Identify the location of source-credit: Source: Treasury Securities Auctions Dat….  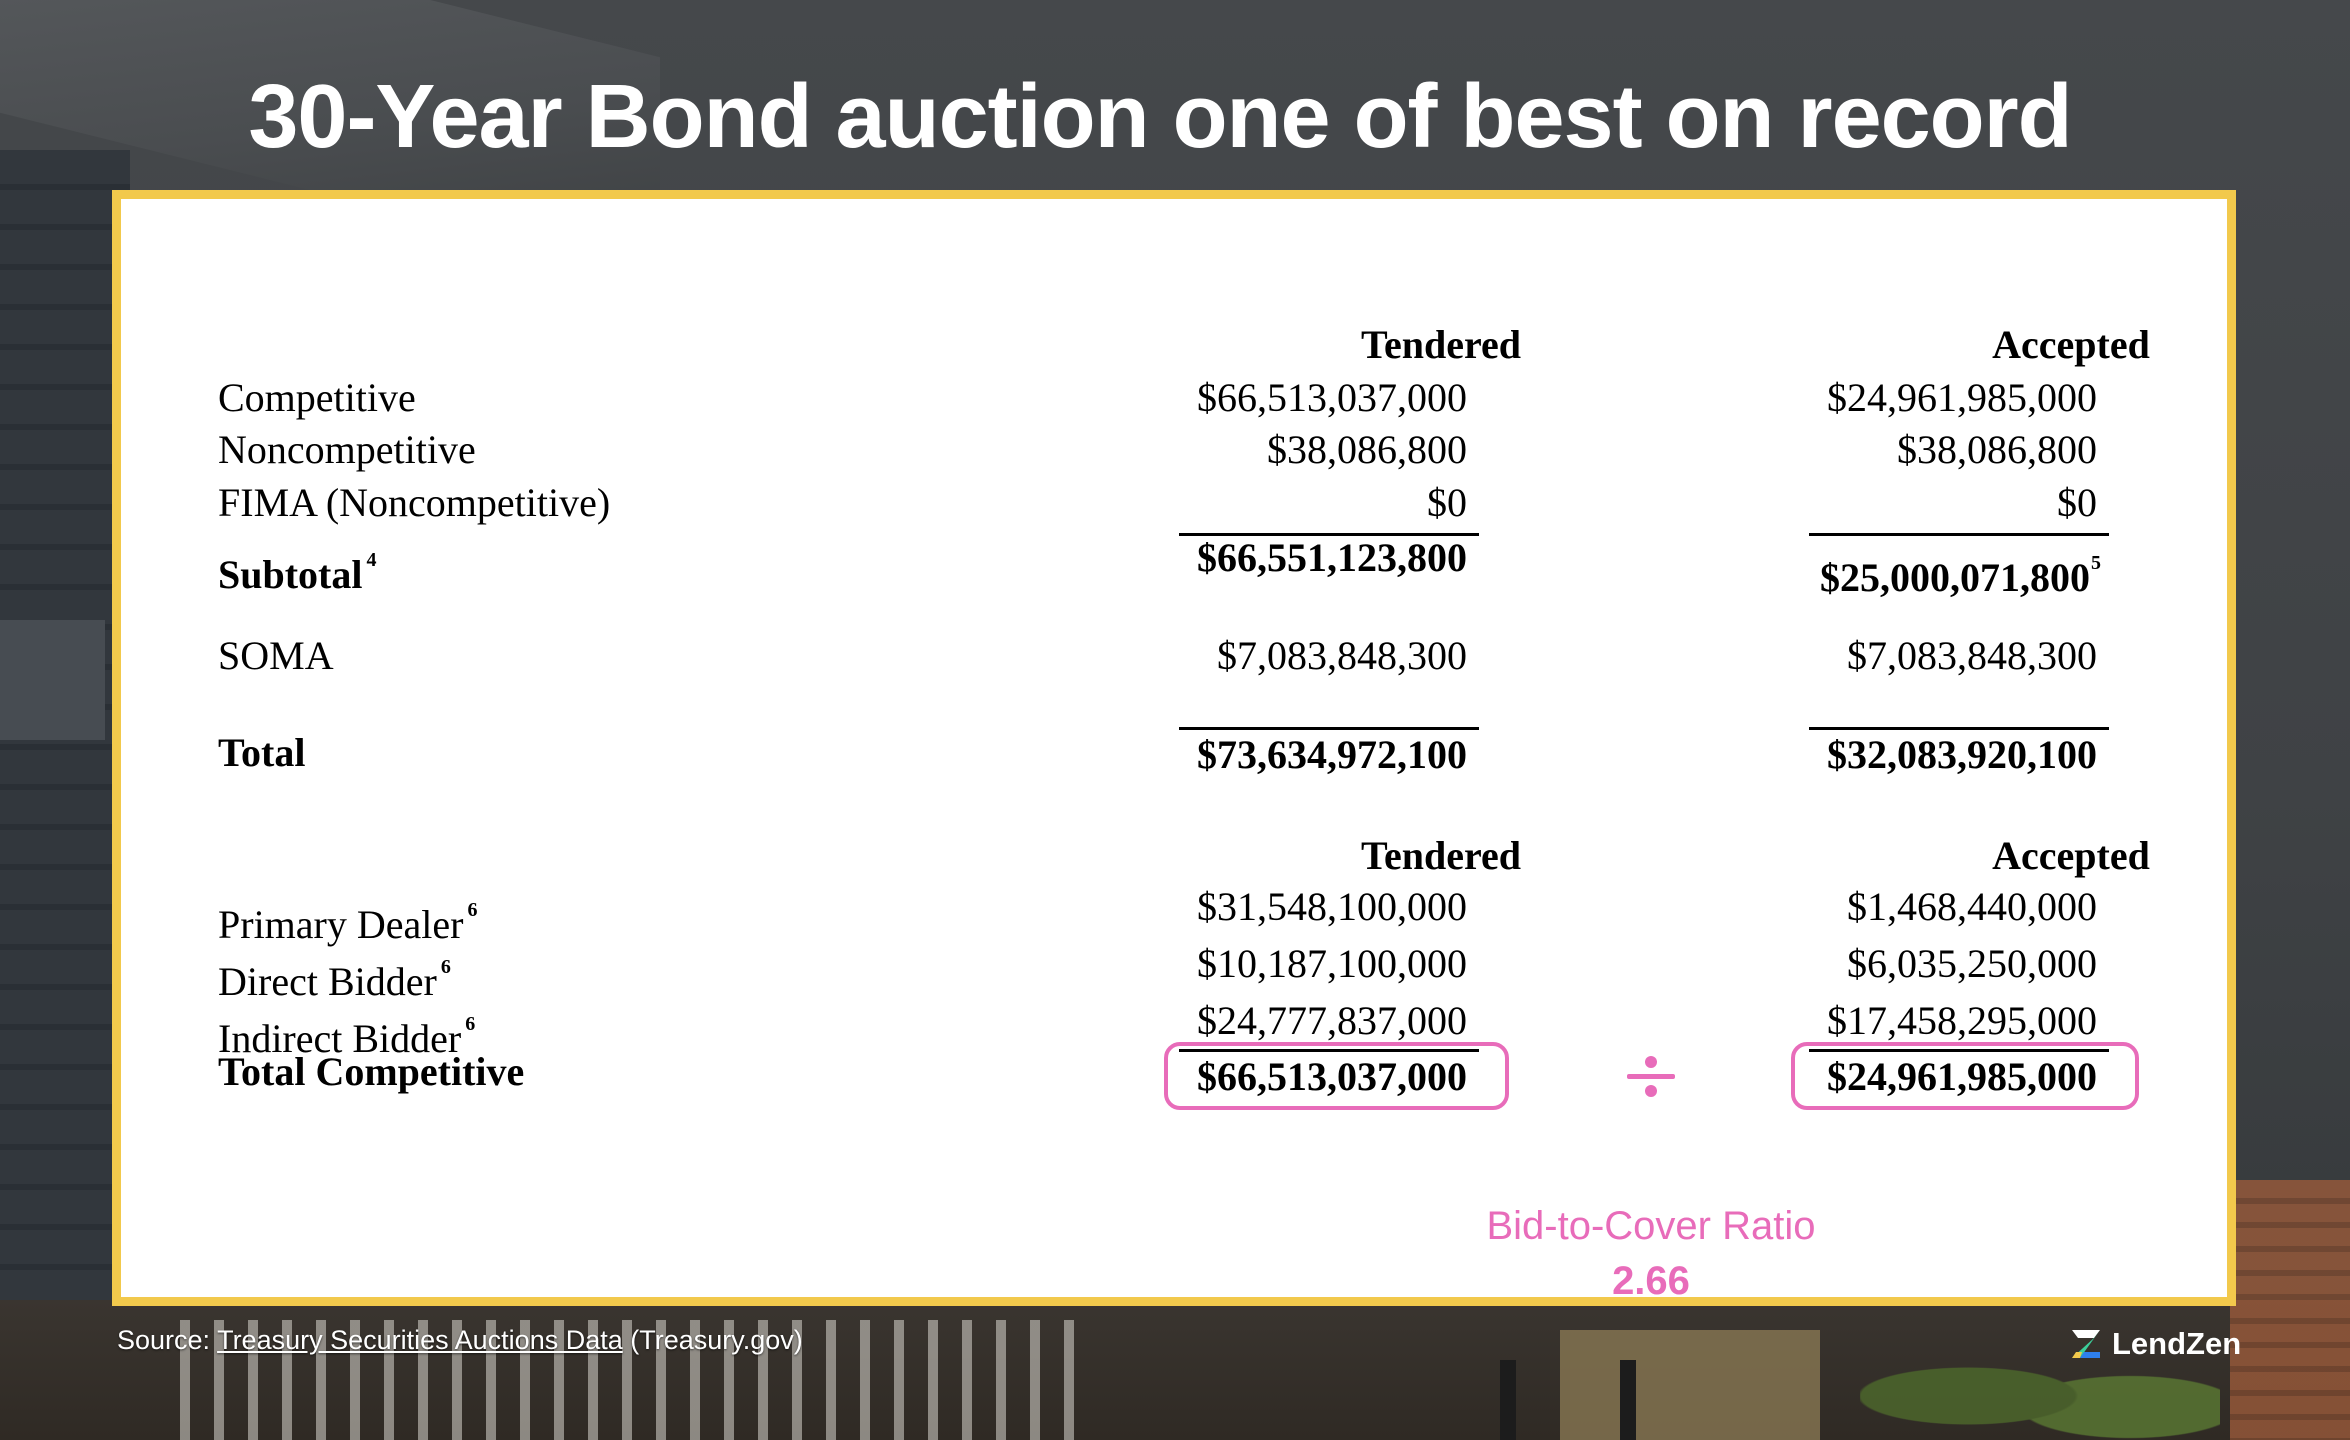
(460, 1340).